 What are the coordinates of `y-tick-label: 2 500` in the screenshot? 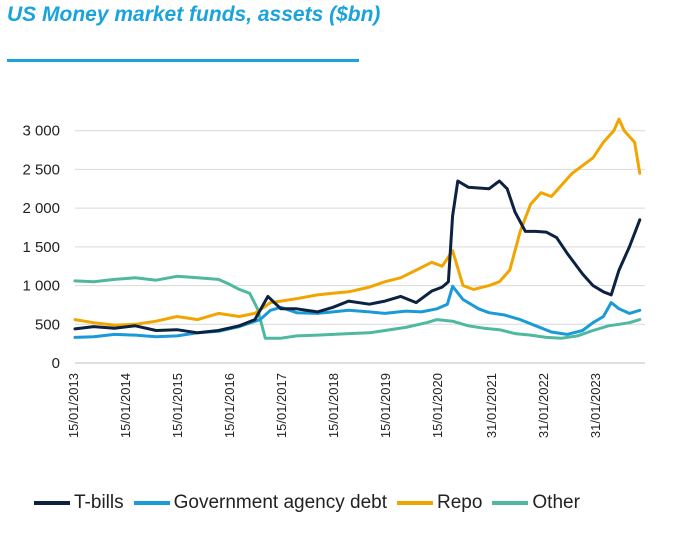 It's located at (41, 169).